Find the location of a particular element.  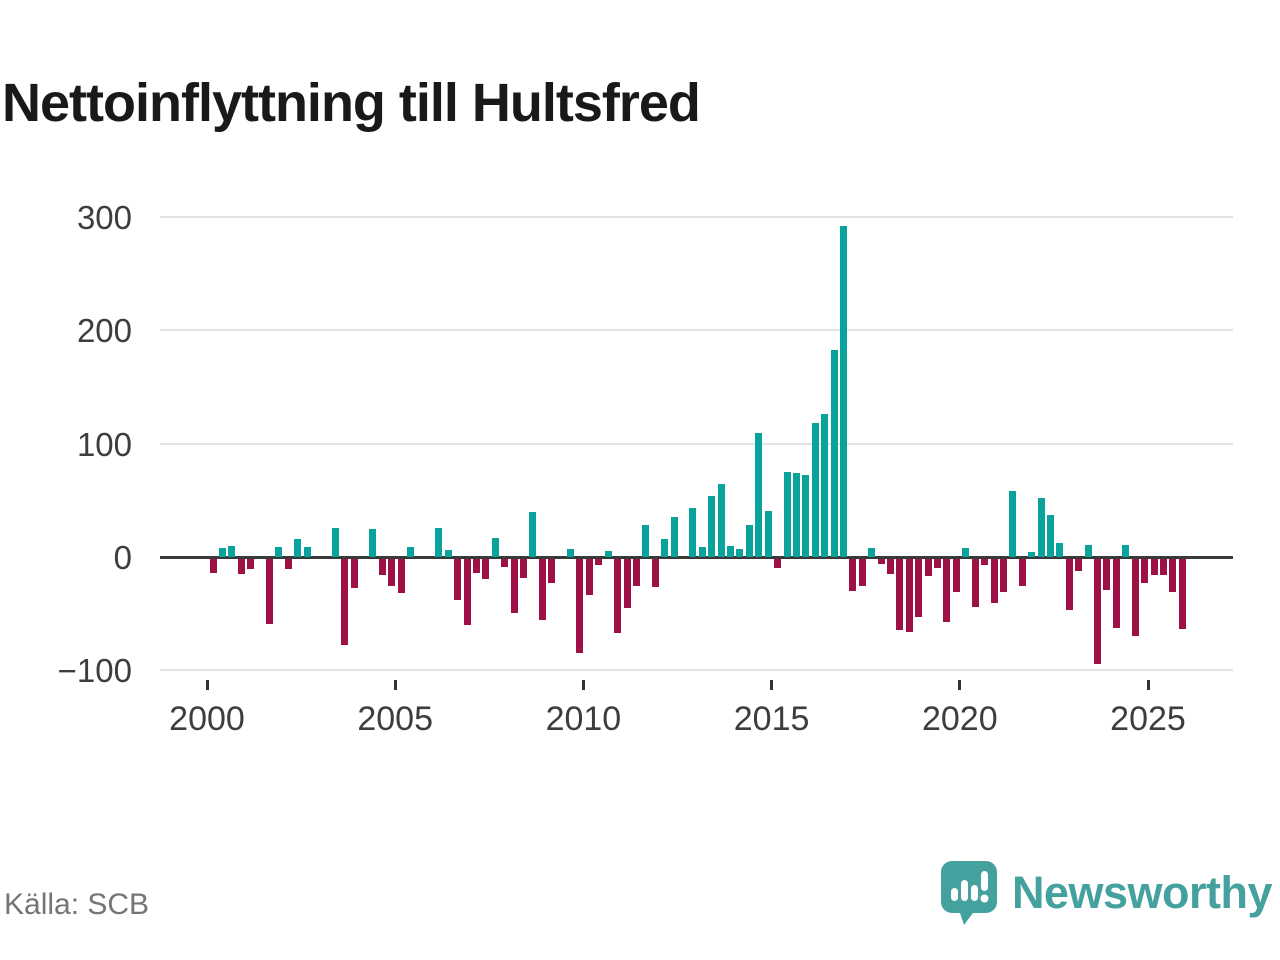

y-axis-label: −100 is located at coordinates (94, 671).